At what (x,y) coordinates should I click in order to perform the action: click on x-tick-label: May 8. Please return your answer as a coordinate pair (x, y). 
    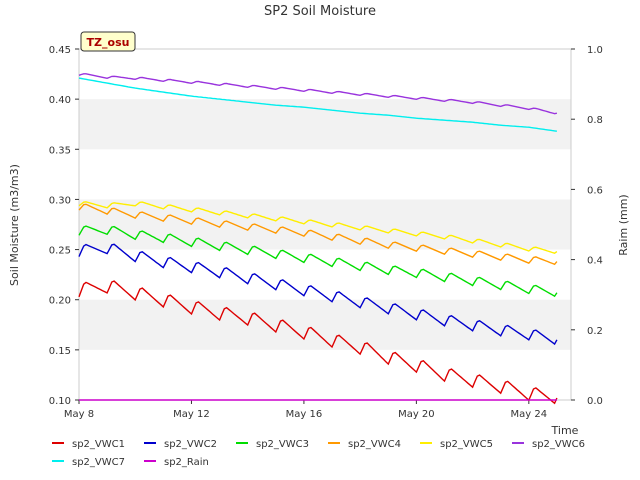
    Looking at the image, I should click on (79, 414).